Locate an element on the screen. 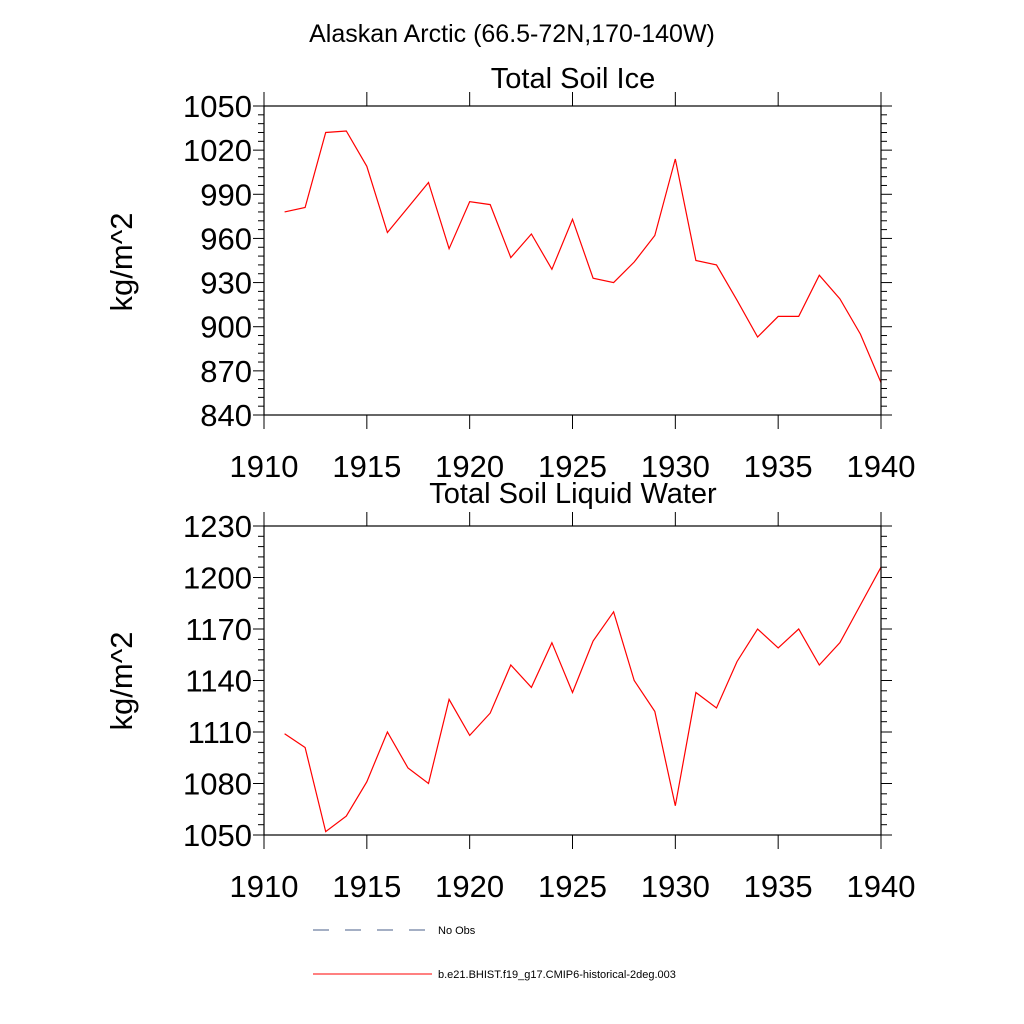  y-tick-label: 990 is located at coordinates (226, 194).